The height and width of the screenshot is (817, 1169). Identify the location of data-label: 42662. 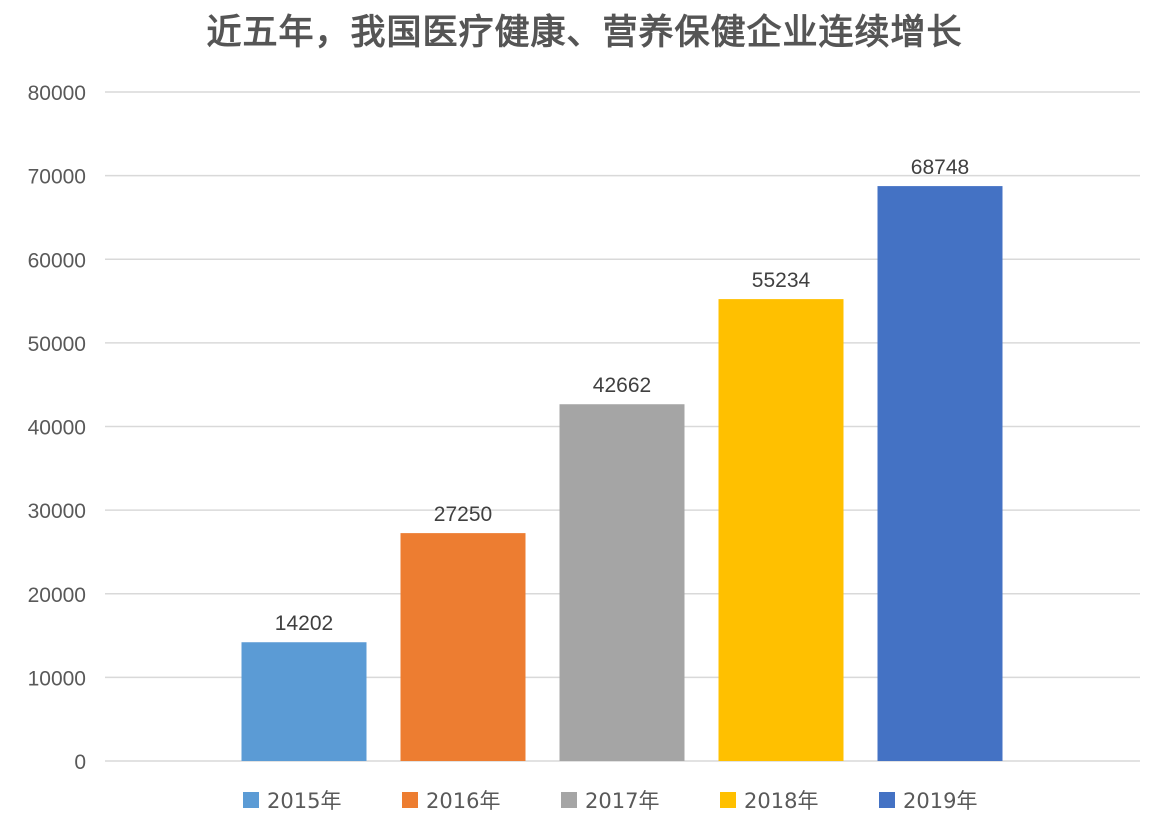
(622, 385).